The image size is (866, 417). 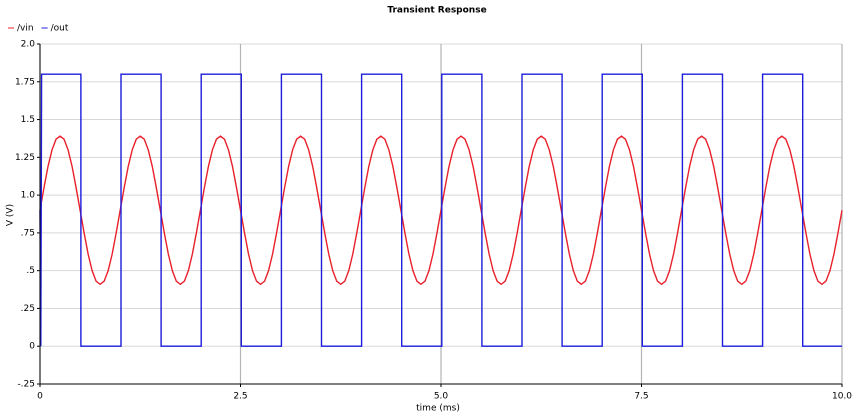 What do you see at coordinates (40, 397) in the screenshot?
I see `x-tick-label: 0` at bounding box center [40, 397].